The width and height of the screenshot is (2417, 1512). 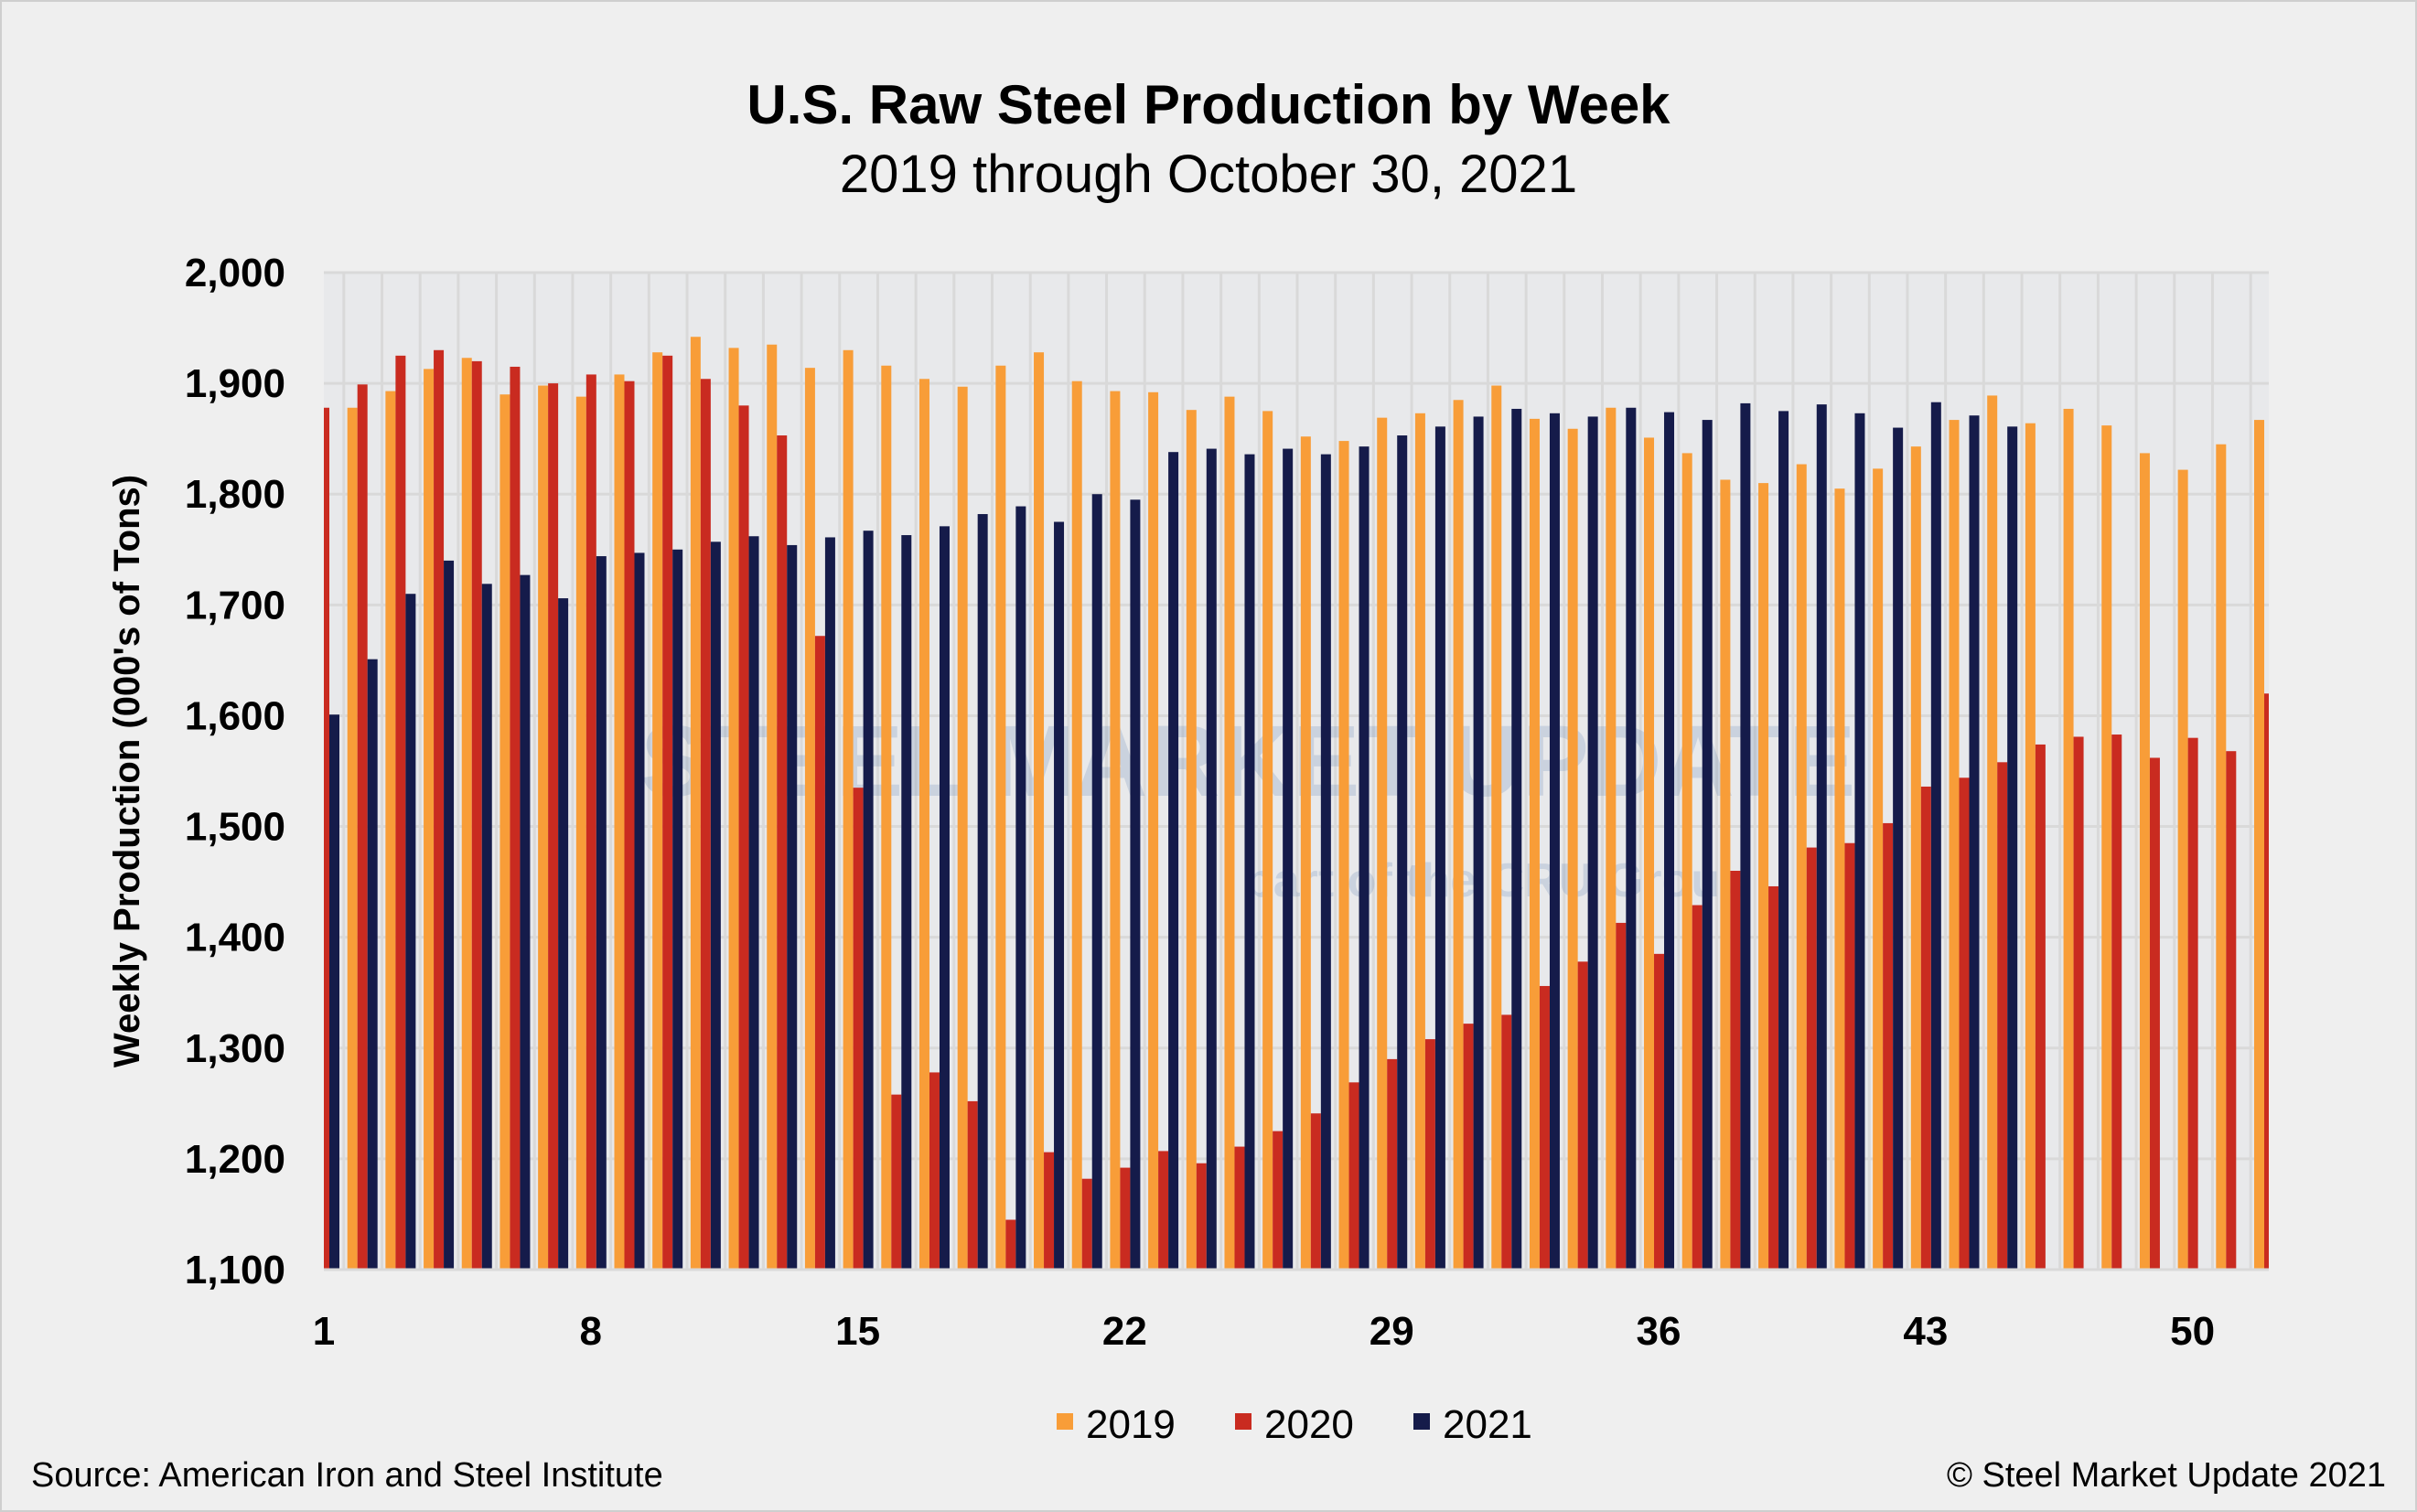 I want to click on y-tick-label: 1,100, so click(x=235, y=1270).